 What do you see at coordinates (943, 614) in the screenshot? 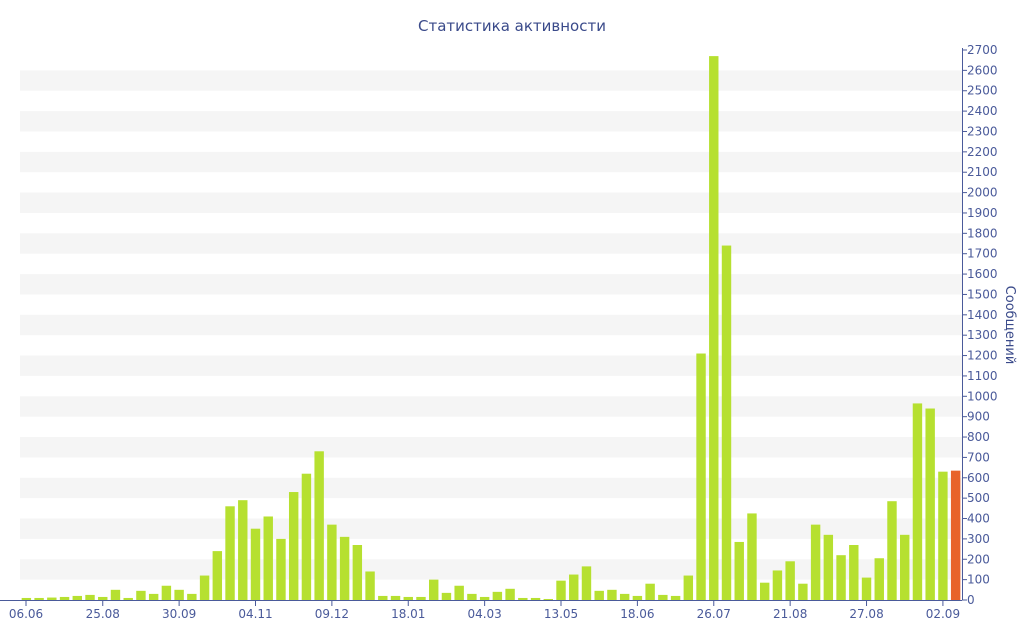
I see `x-tick-label: 02.09` at bounding box center [943, 614].